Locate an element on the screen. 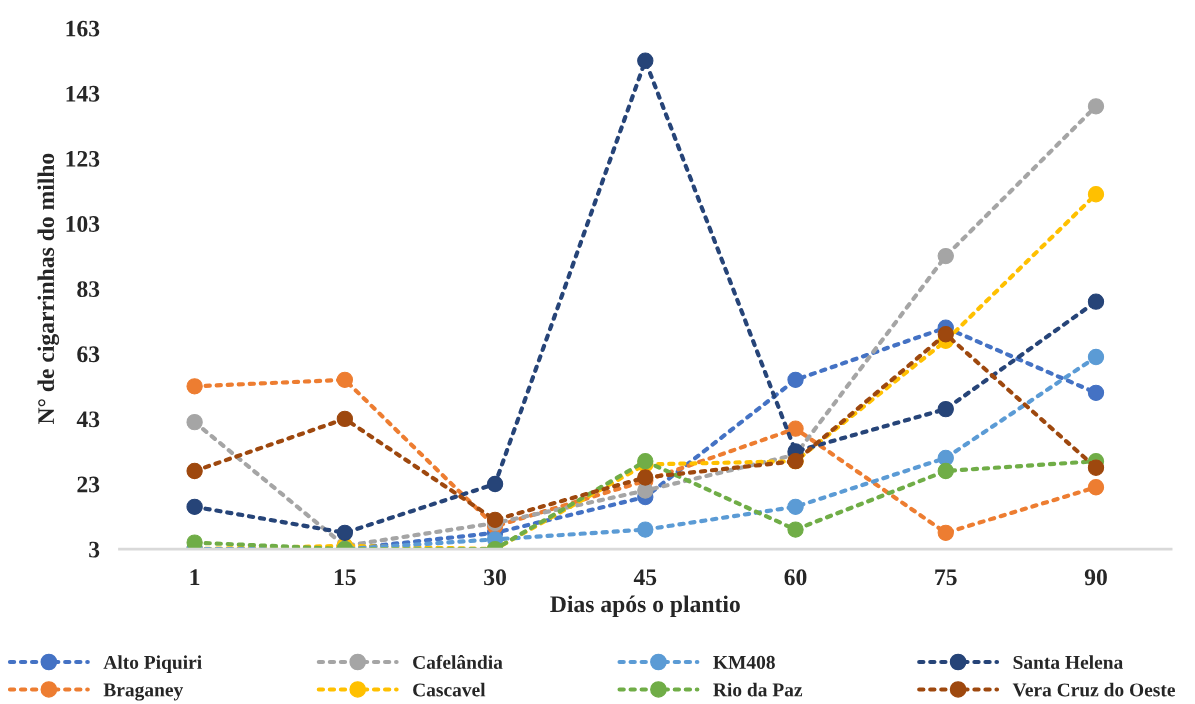  x-tick-label: 45 is located at coordinates (645, 577).